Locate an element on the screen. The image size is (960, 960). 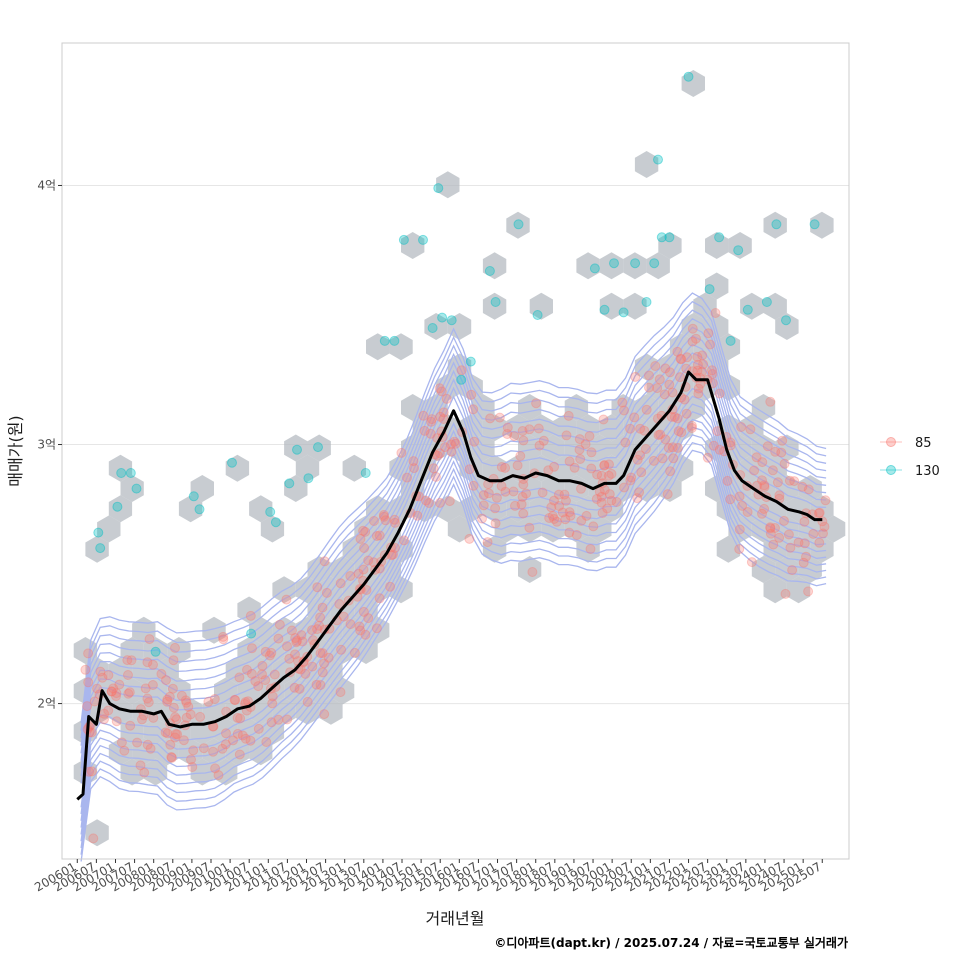
legend-label-130: 130 is located at coordinates (927, 471).